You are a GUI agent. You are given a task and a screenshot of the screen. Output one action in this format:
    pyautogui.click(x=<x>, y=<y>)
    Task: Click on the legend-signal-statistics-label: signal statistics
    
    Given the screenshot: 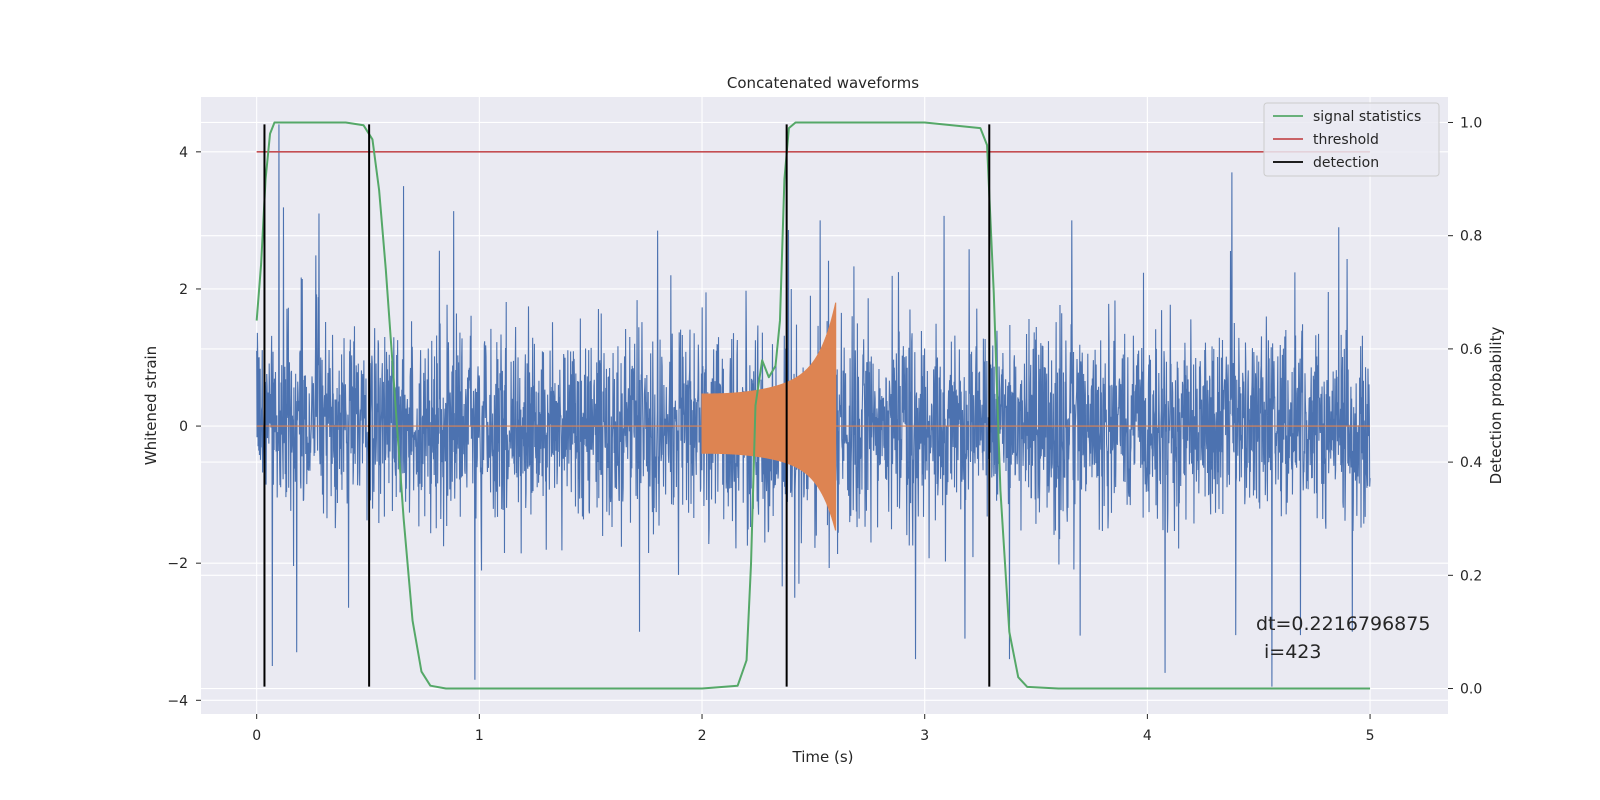 What is the action you would take?
    pyautogui.click(x=1367, y=117)
    